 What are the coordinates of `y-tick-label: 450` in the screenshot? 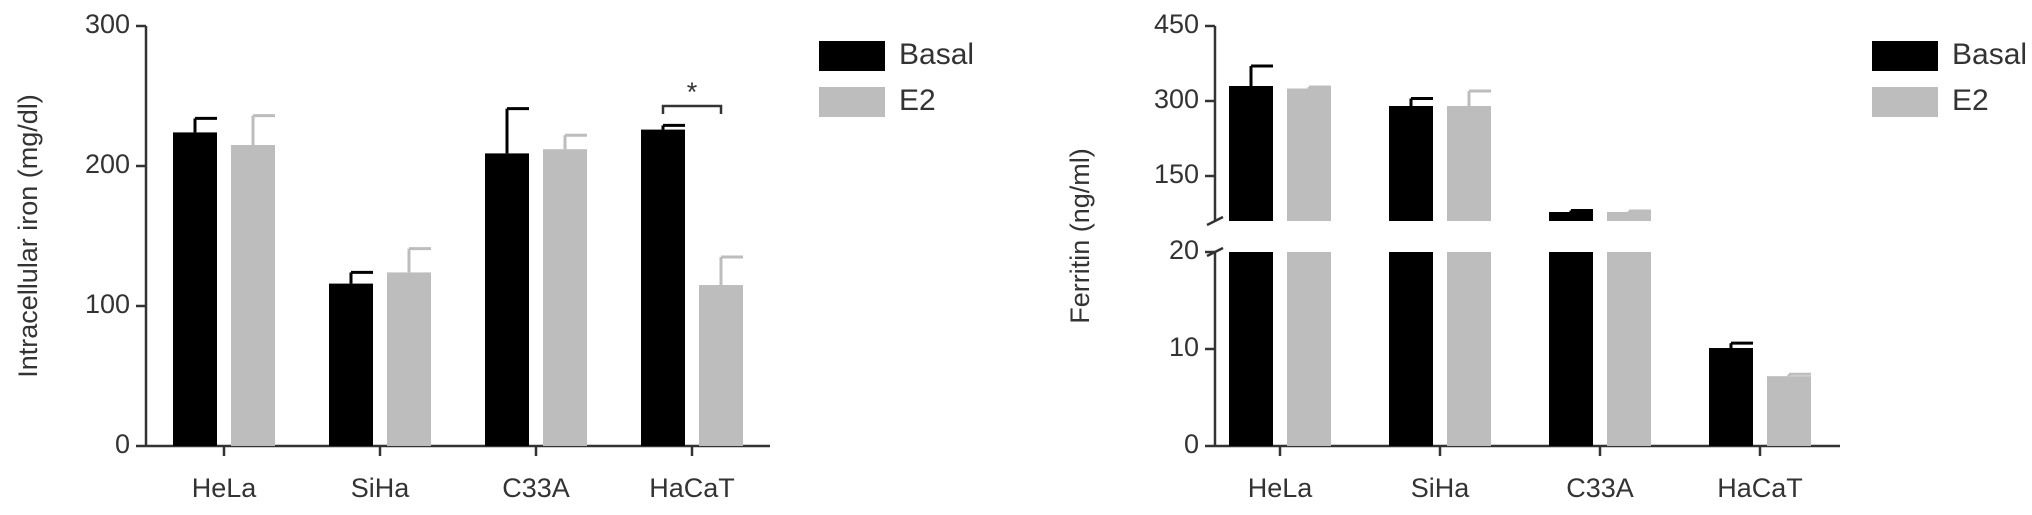 It's located at (1176, 24).